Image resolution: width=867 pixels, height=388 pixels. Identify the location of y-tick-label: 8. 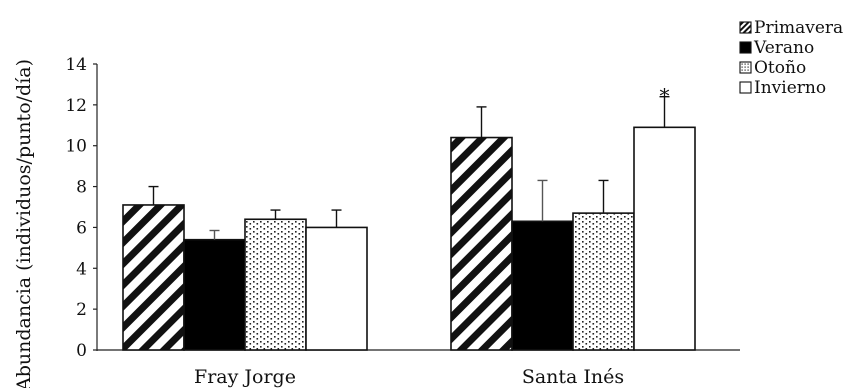
(81, 188).